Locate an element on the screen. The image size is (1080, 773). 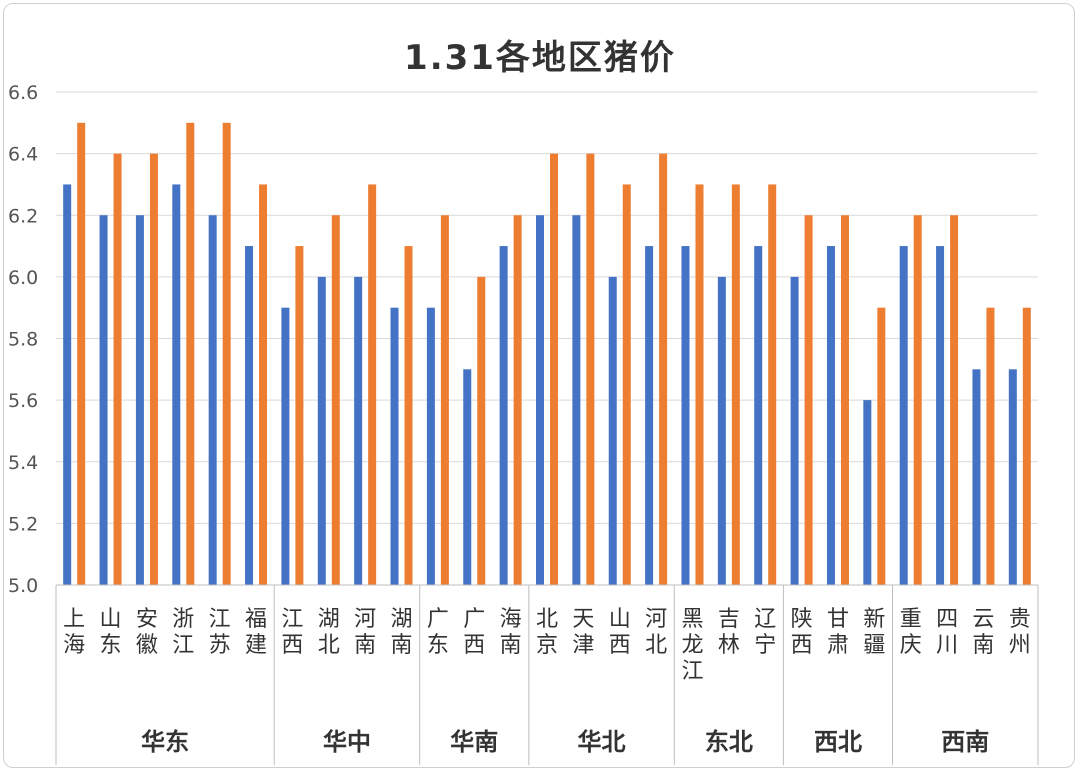
bar-浙江-series-1 is located at coordinates (176, 384).